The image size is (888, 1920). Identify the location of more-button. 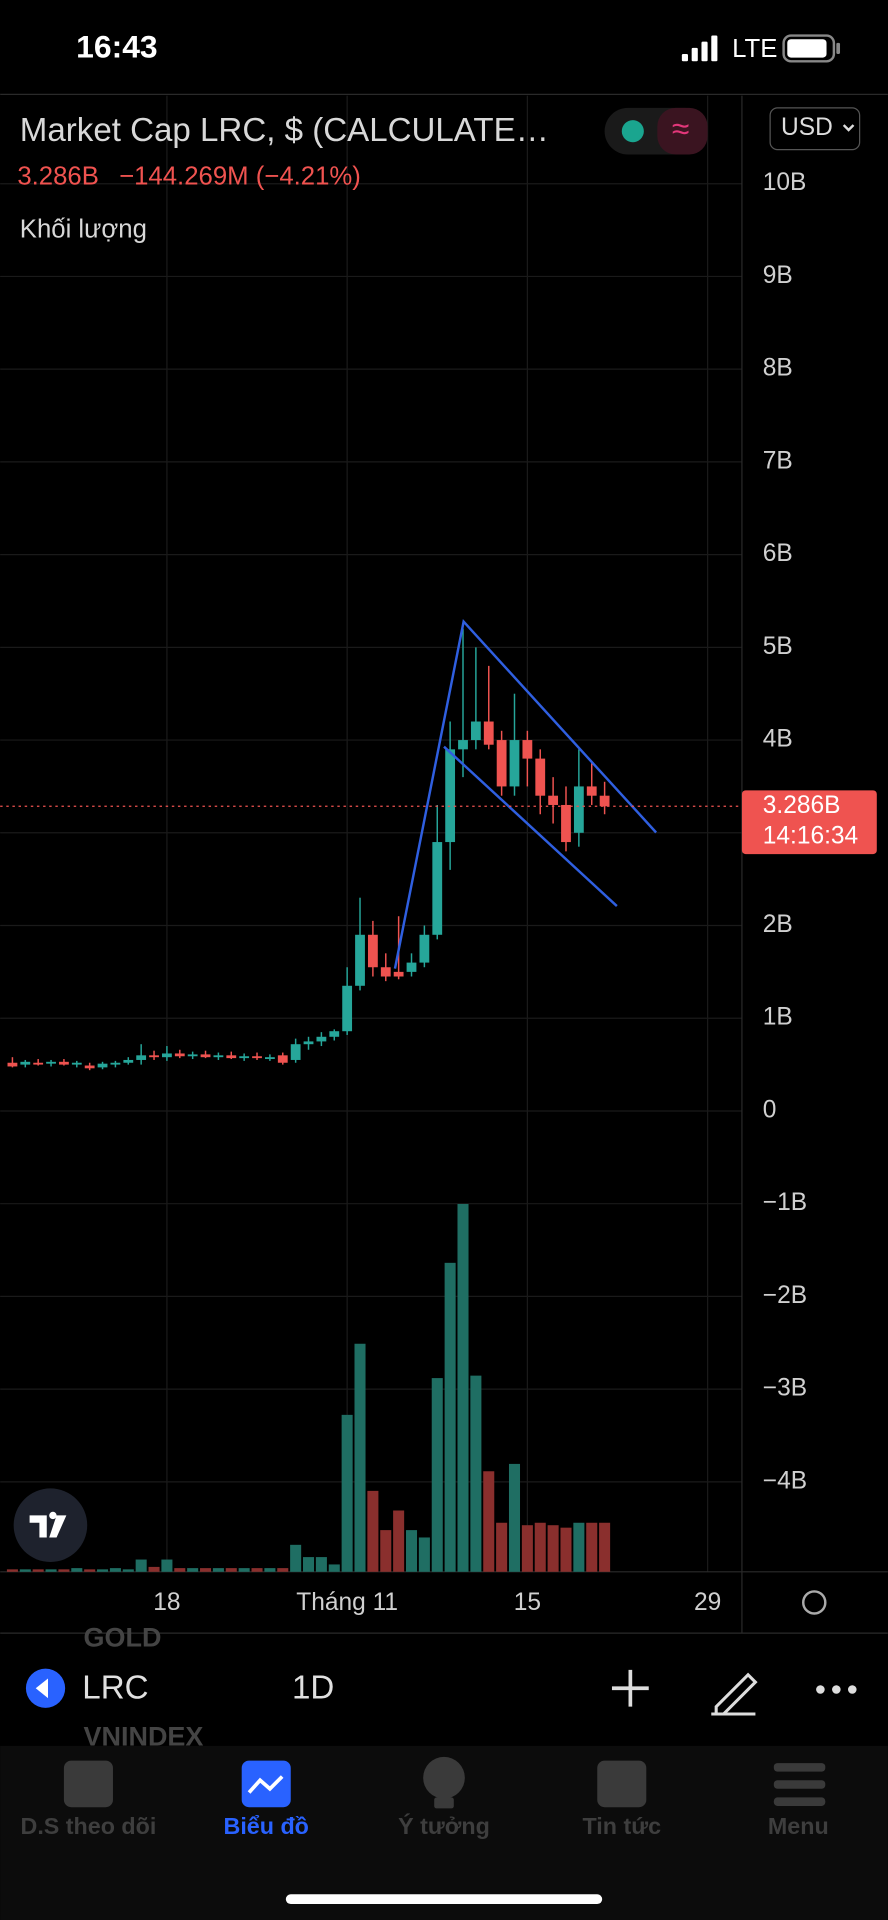
(836, 1689).